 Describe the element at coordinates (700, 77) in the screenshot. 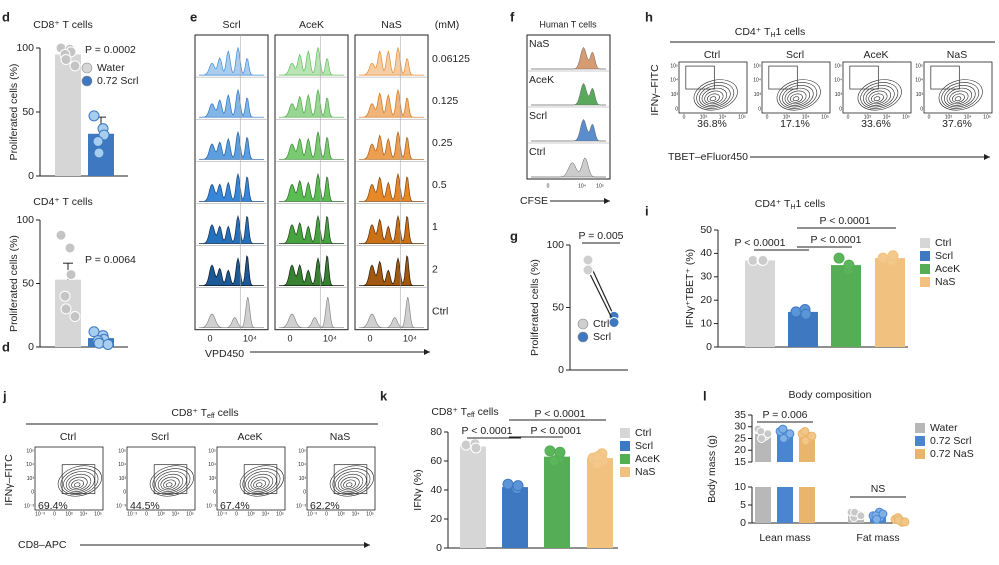

I see `gate` at that location.